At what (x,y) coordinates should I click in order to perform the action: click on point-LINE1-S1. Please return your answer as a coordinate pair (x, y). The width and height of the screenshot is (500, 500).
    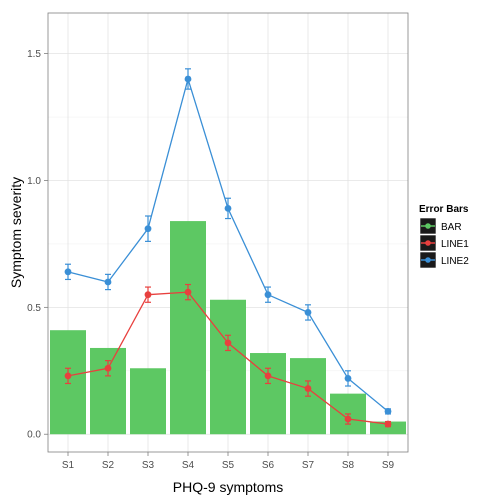
    Looking at the image, I should click on (68, 376).